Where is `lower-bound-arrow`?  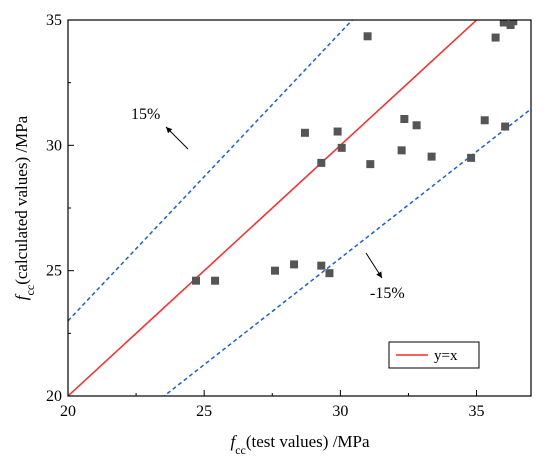
lower-bound-arrow is located at coordinates (374, 265).